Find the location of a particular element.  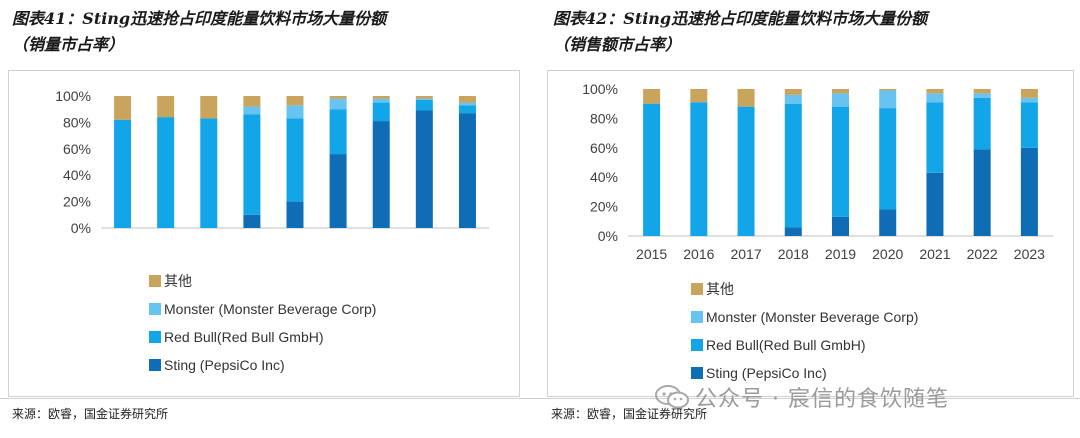

watermark-text: 公众号 · 宸信的食饮随笔 is located at coordinates (822, 399).